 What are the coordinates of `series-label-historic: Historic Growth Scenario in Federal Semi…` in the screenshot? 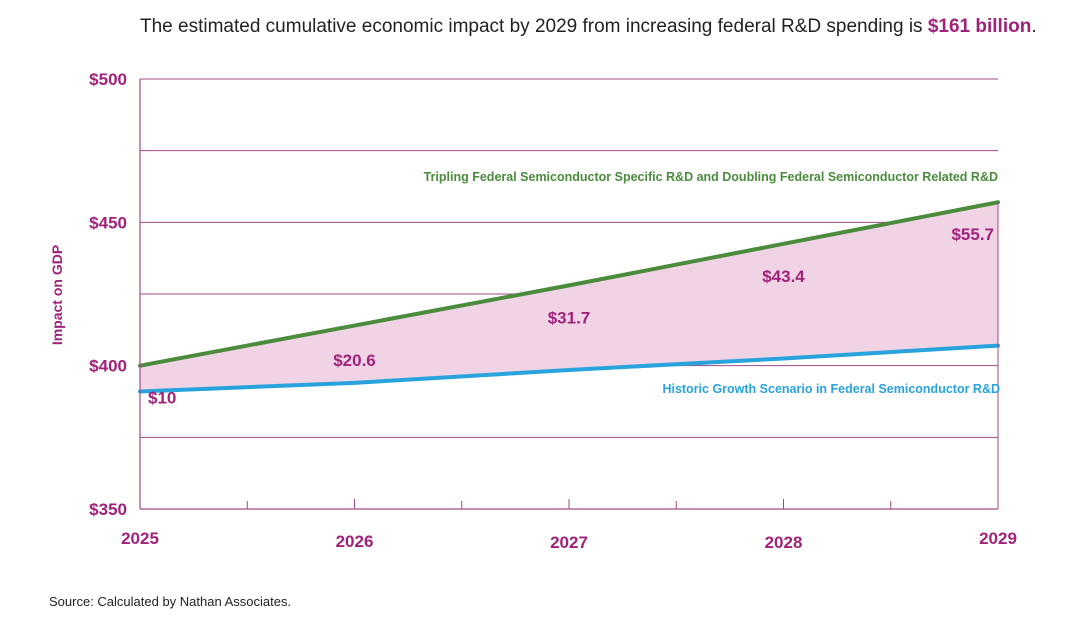 It's located at (831, 389).